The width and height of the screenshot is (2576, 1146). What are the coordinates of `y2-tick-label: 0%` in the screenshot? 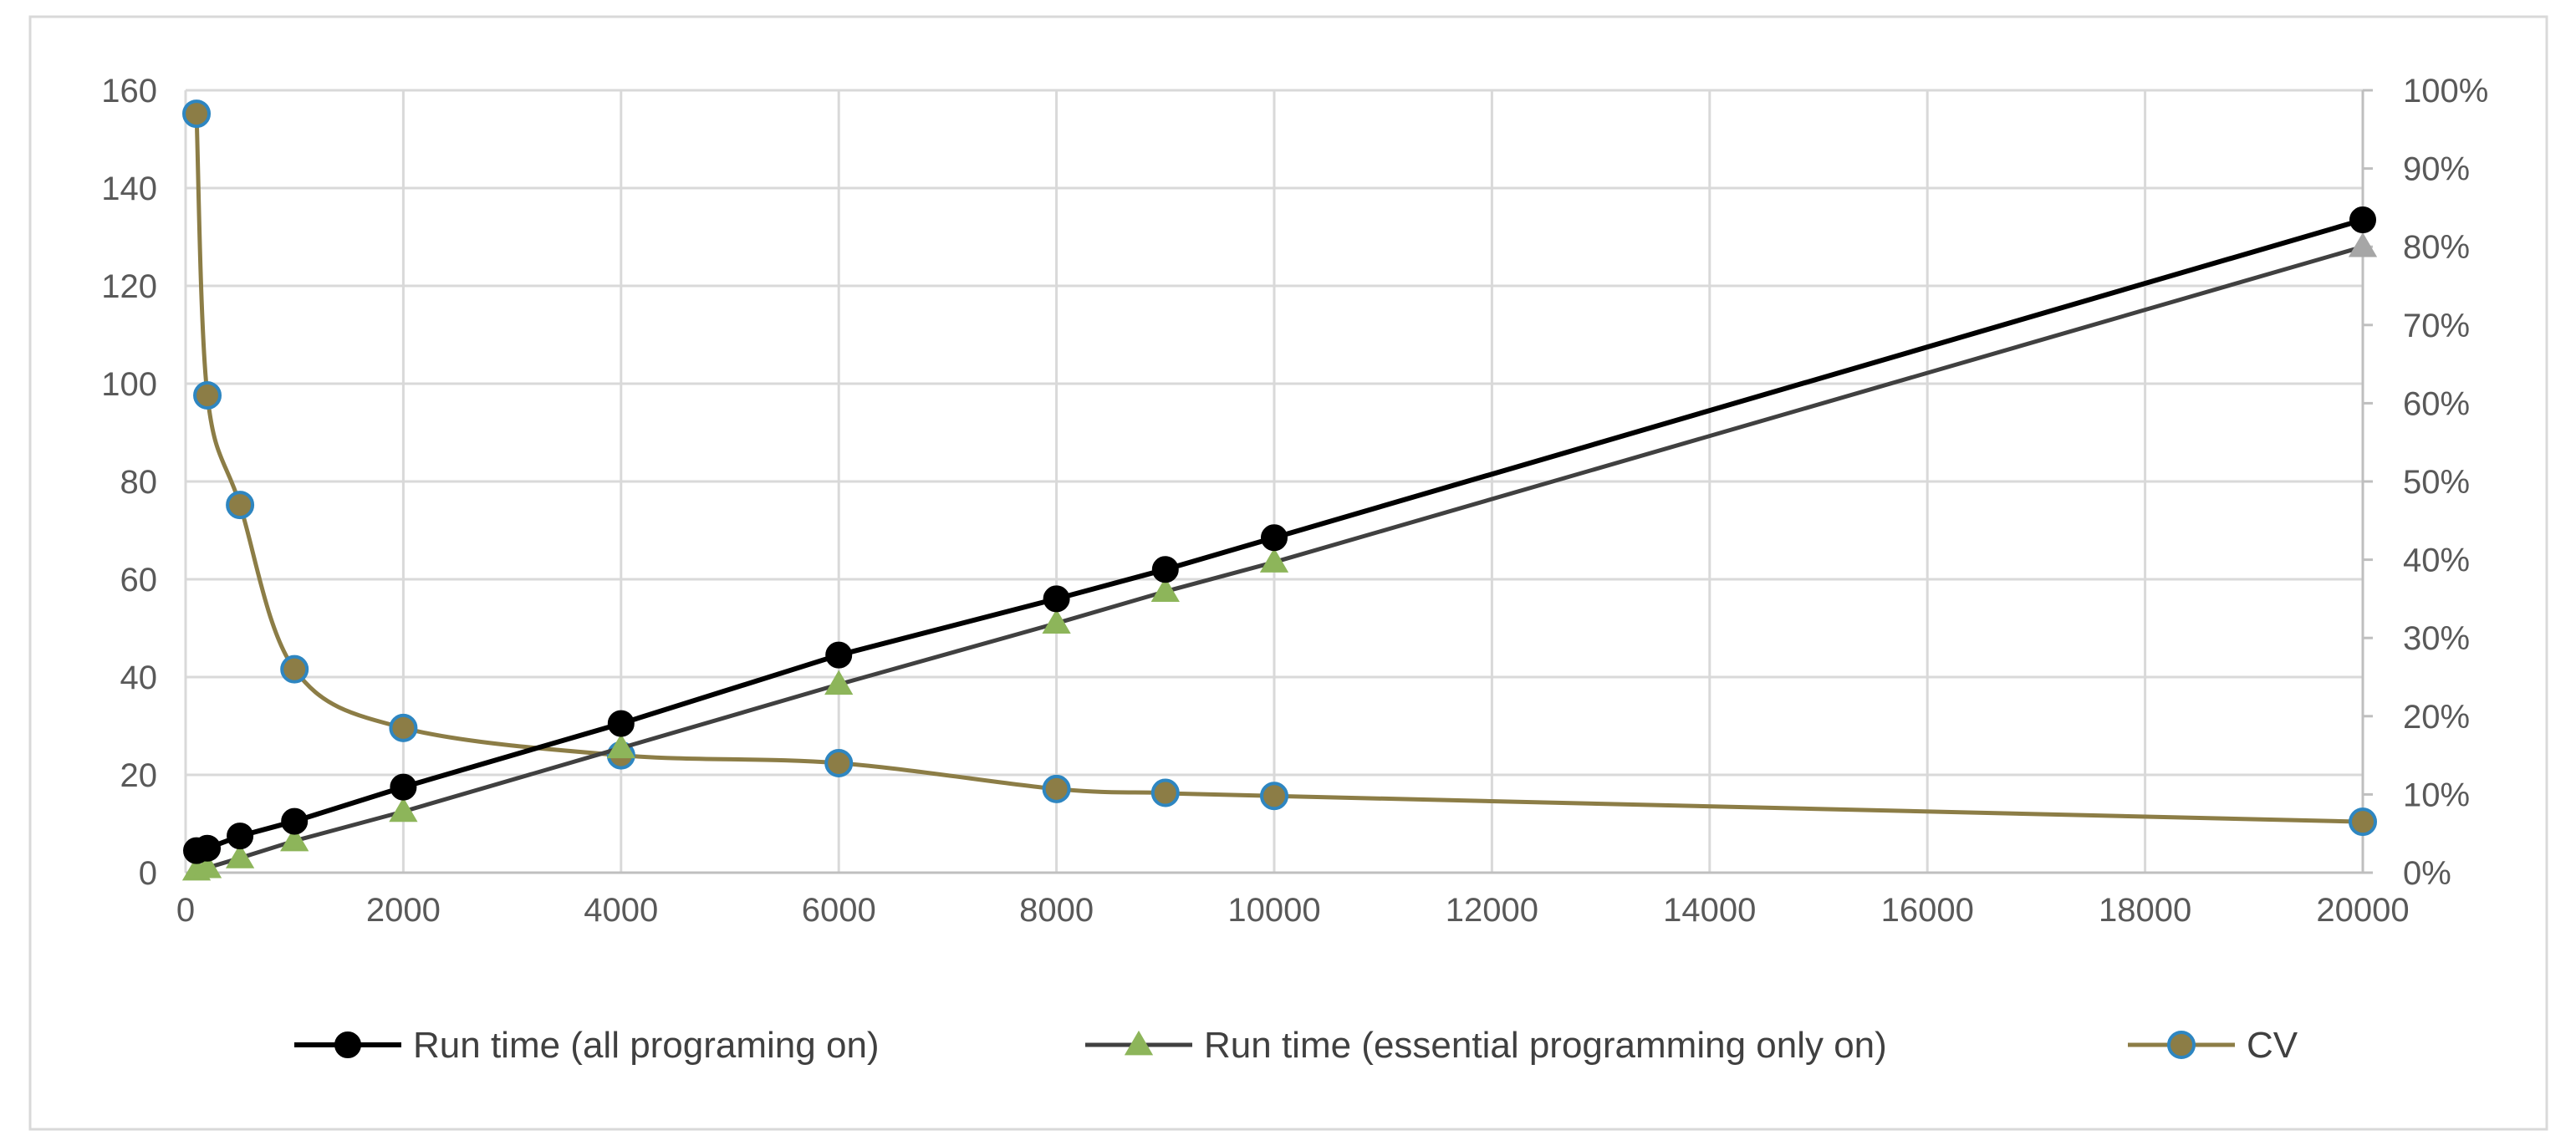 It's located at (2427, 873).